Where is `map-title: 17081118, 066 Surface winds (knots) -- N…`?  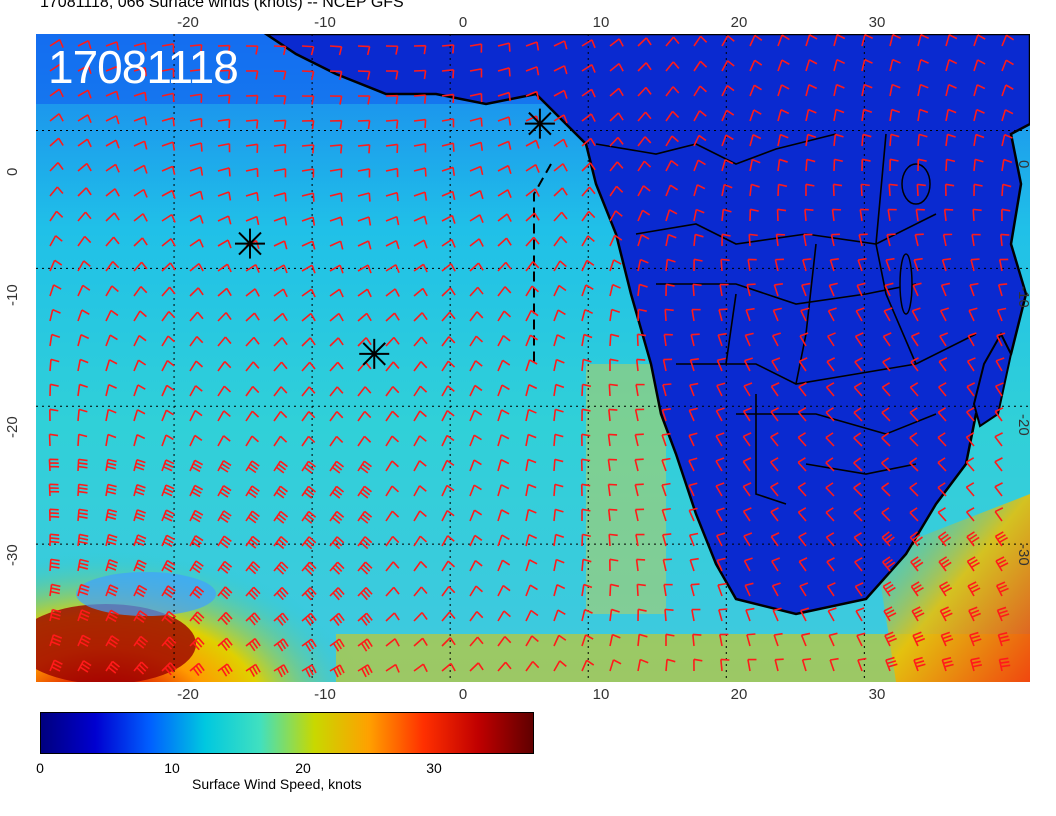 map-title: 17081118, 066 Surface winds (knots) -- N… is located at coordinates (222, 5).